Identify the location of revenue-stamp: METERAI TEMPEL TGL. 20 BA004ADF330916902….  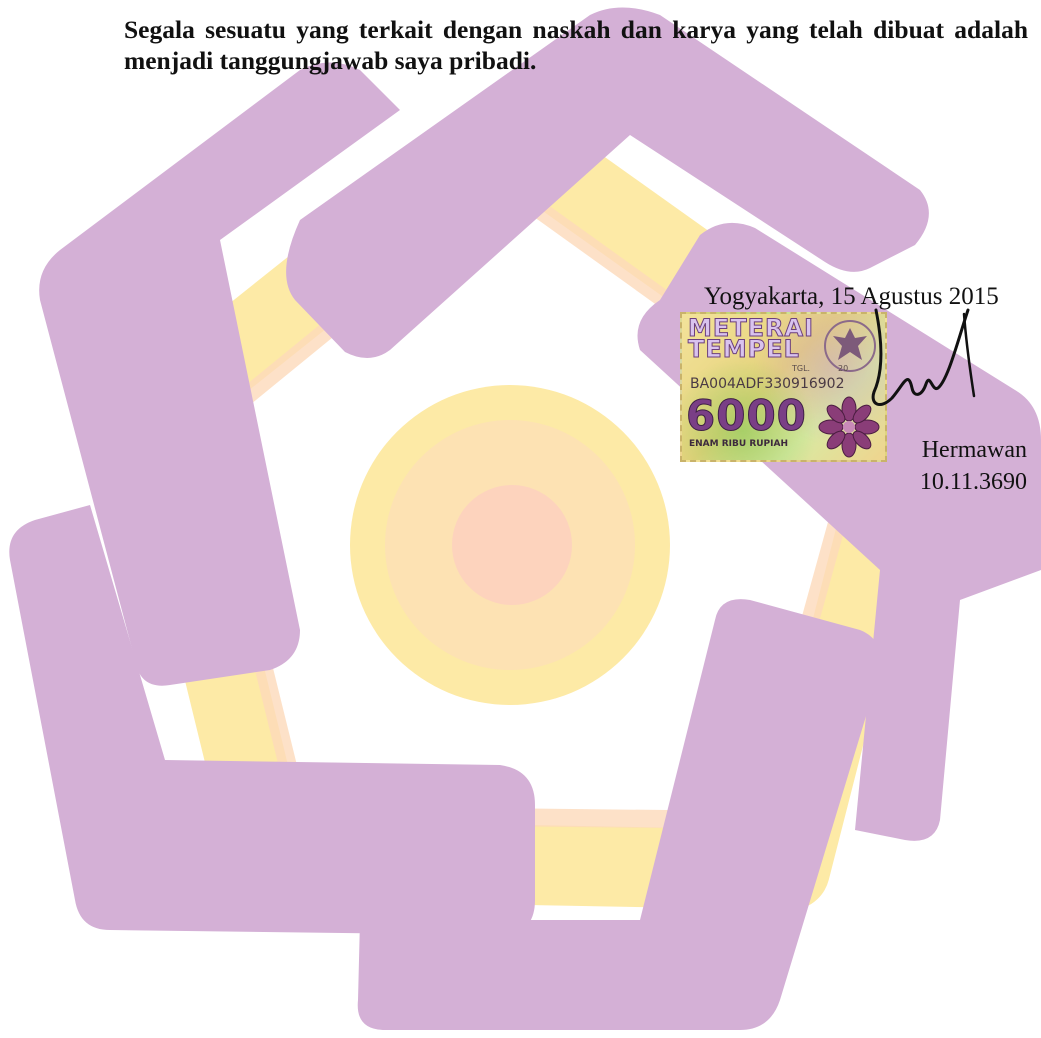
(783, 387).